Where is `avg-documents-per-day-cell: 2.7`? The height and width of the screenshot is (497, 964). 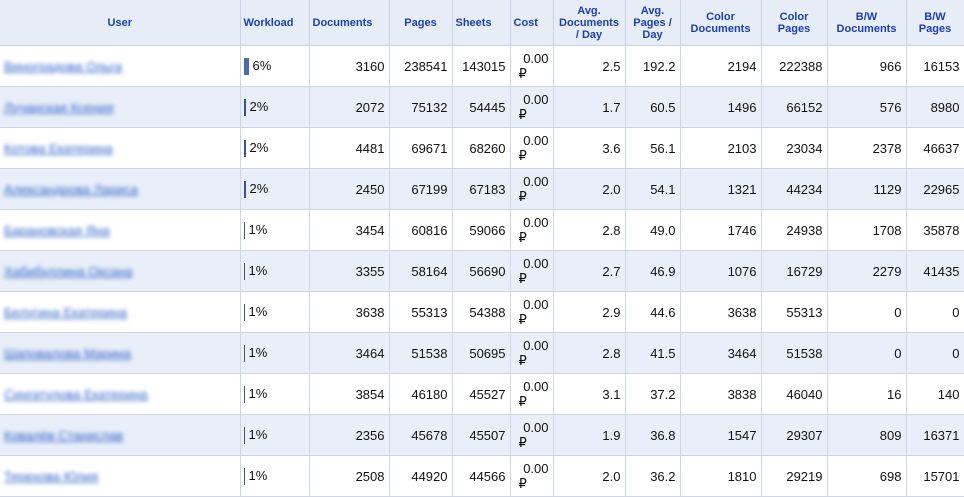 avg-documents-per-day-cell: 2.7 is located at coordinates (589, 271).